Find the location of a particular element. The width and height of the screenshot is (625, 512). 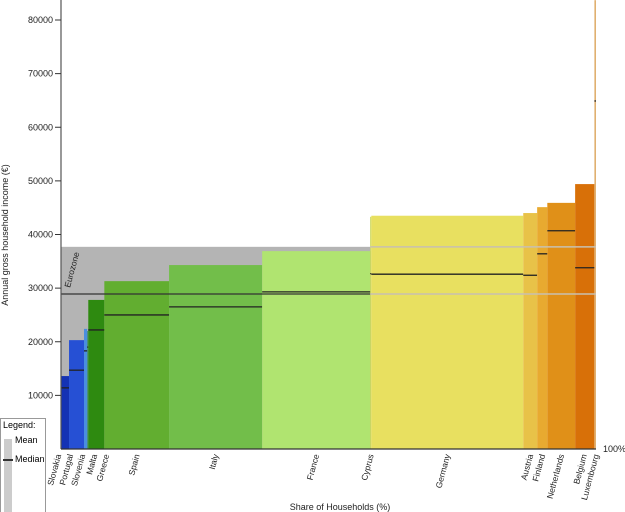

bar-belgium is located at coordinates (585, 316).